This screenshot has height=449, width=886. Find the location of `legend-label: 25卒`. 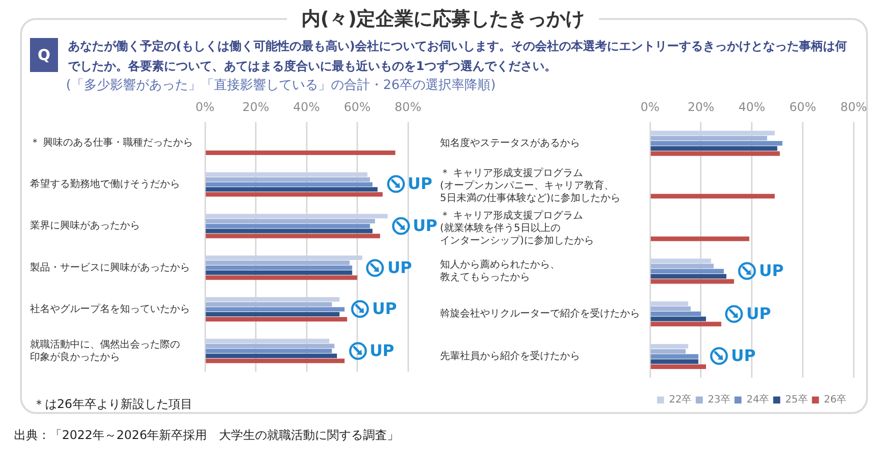

legend-label: 25卒 is located at coordinates (796, 400).